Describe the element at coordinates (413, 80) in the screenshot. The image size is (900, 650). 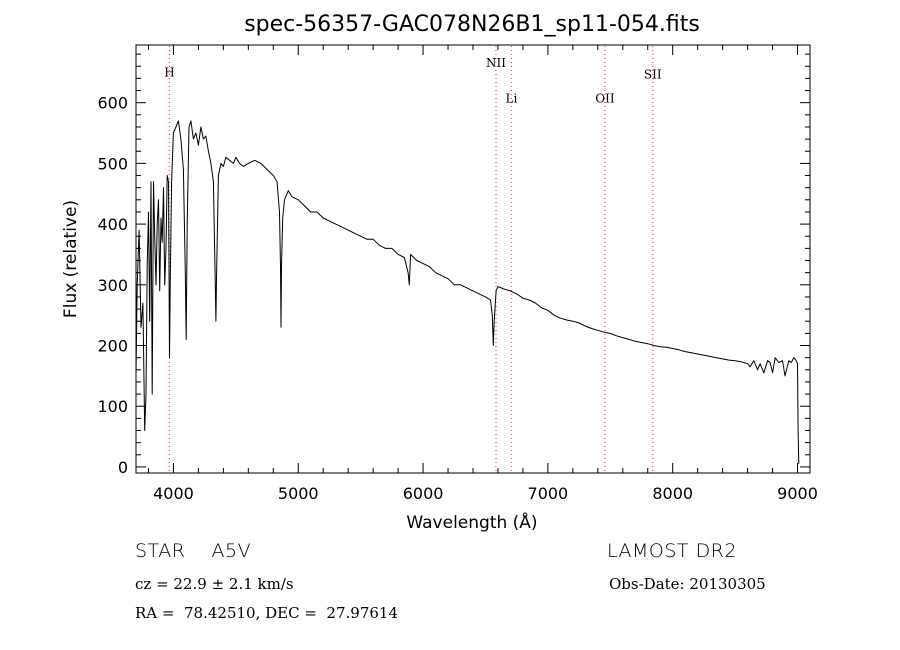
I see `line-labels: H NII Li OII SII` at that location.